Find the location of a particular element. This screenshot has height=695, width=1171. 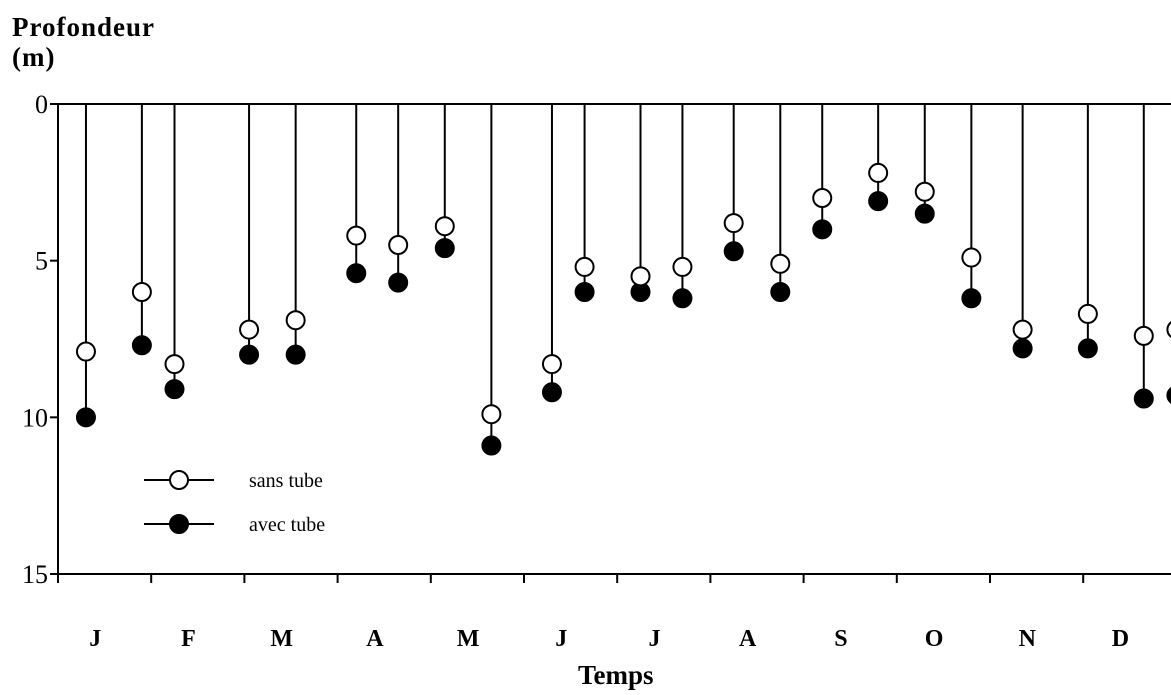

y-axis-title-line-2: (m) is located at coordinates (34, 57).